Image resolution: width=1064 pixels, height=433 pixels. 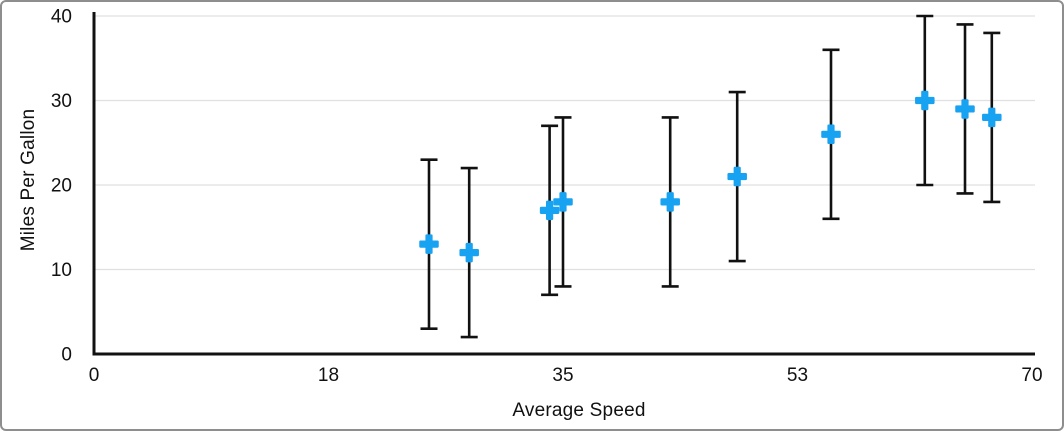 I want to click on y-tick-label: 40, so click(x=61, y=17).